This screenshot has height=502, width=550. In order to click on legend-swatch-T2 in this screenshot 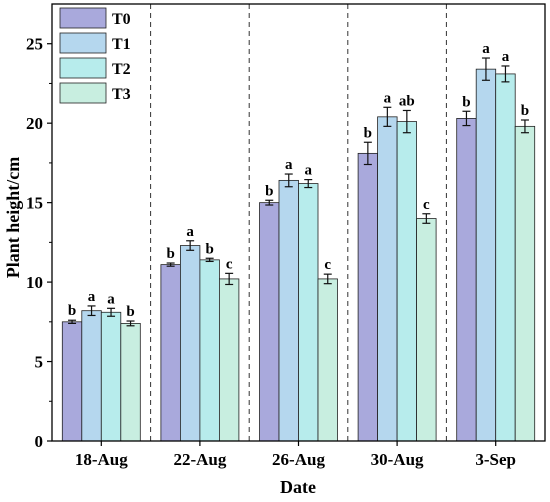, I will do `click(83, 68)`.